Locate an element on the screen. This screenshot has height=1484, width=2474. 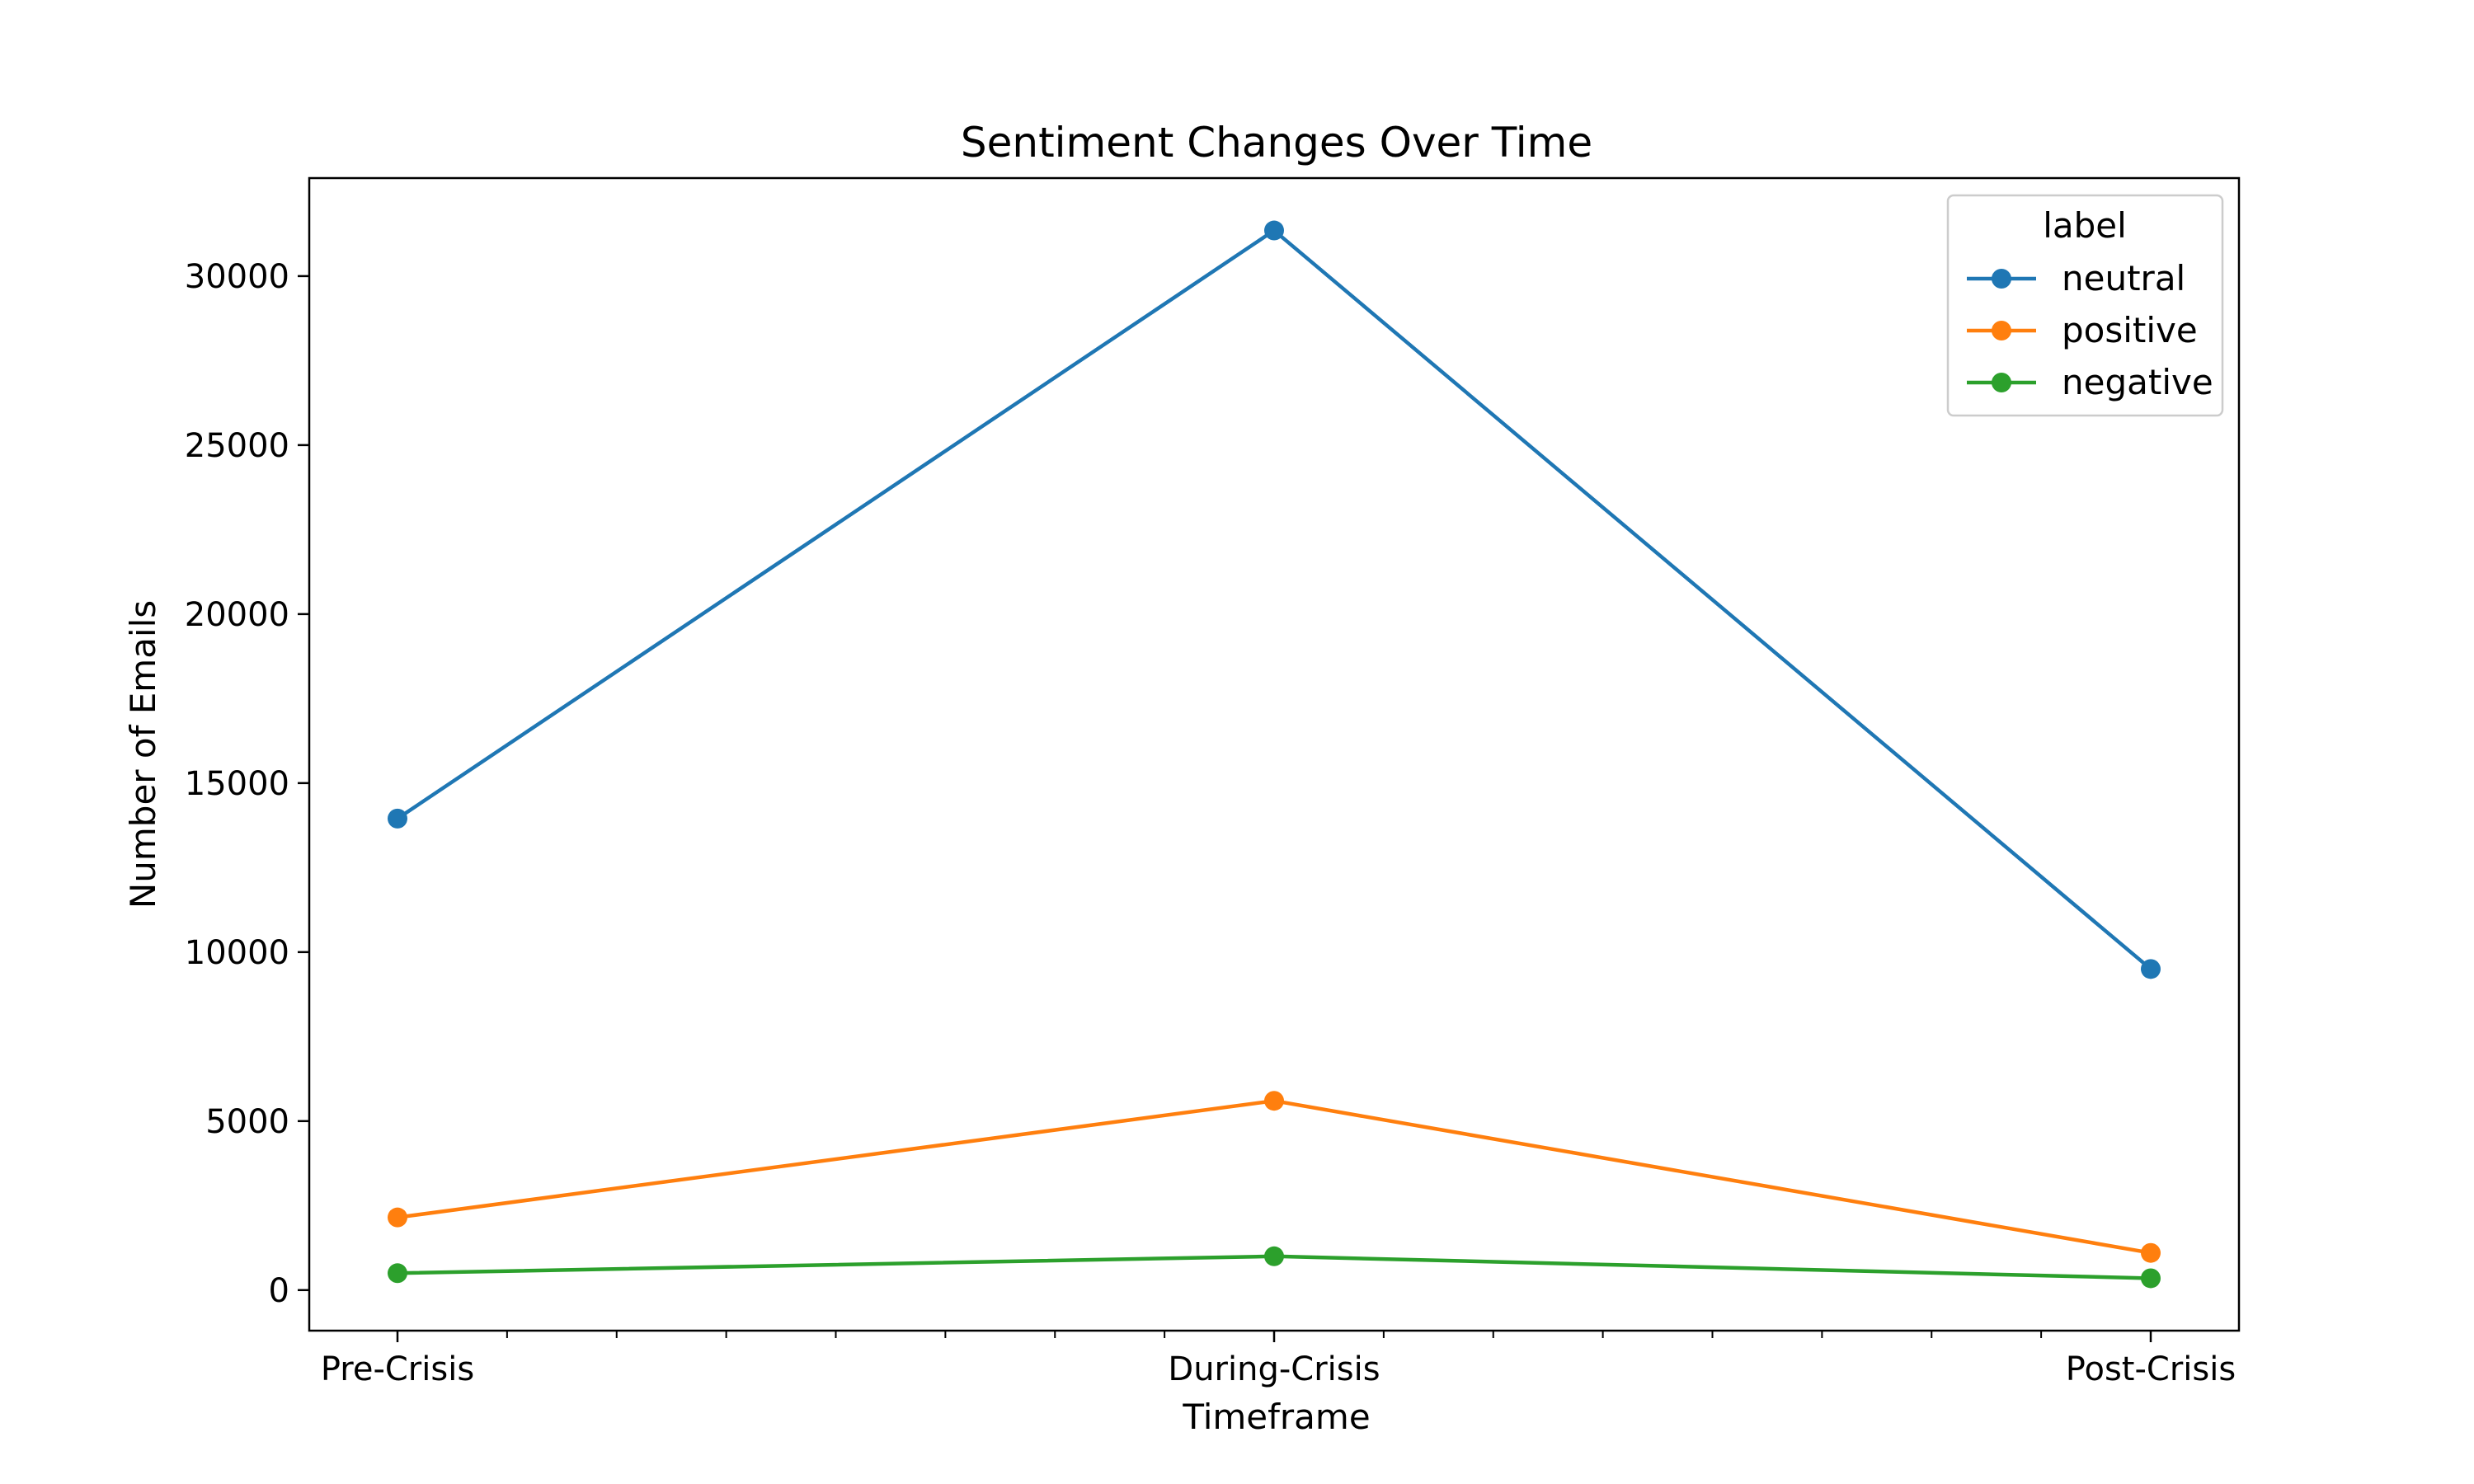
y-axis: 0 5000 10000 15000 20000 25000 30000 is located at coordinates (247, 784).